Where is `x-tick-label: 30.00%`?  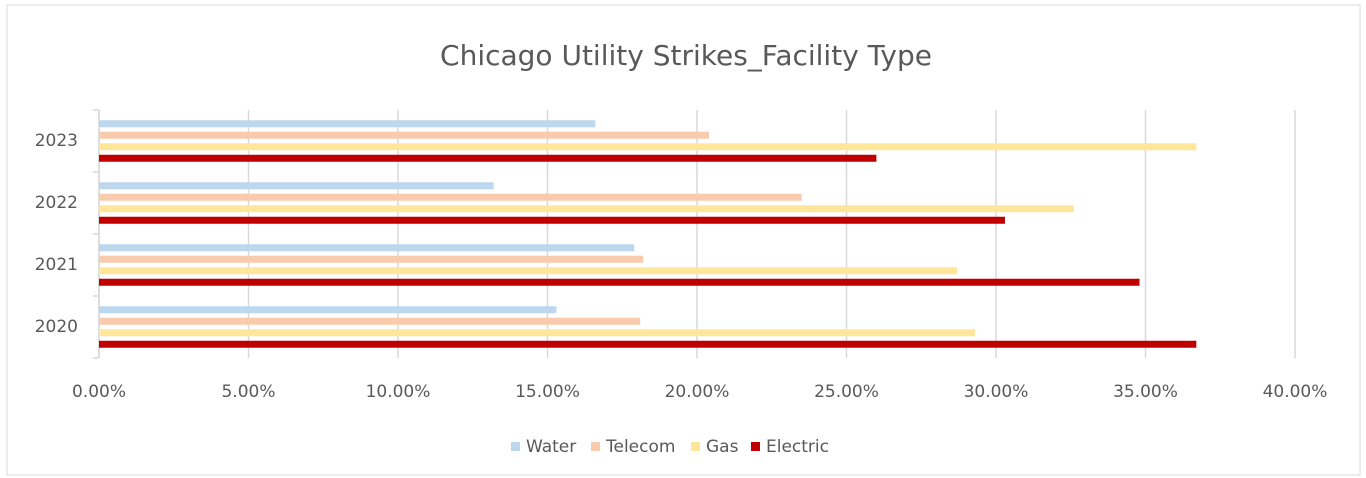 x-tick-label: 30.00% is located at coordinates (996, 392).